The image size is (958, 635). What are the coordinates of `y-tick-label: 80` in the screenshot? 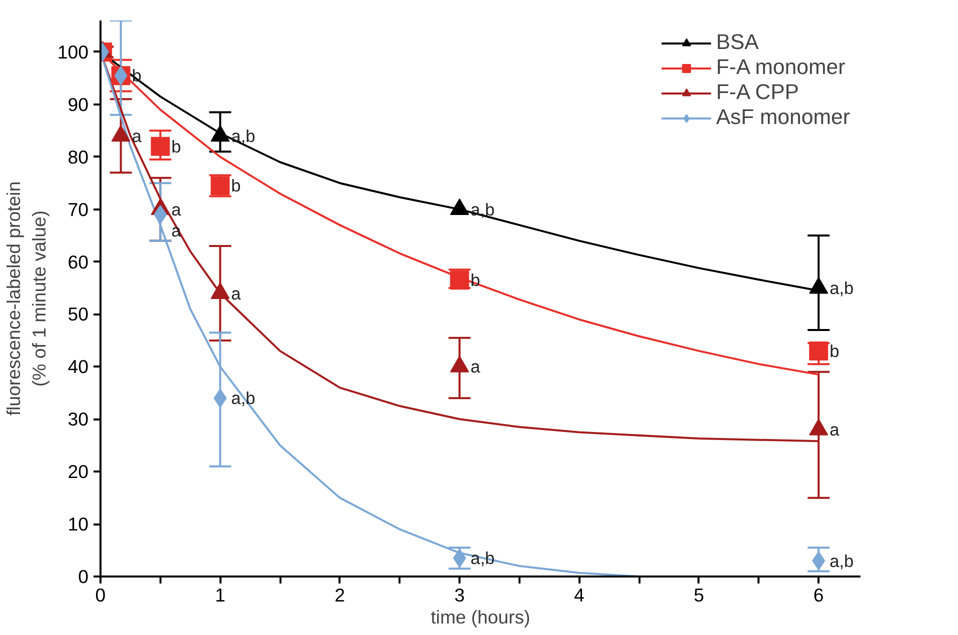 It's located at (78, 157).